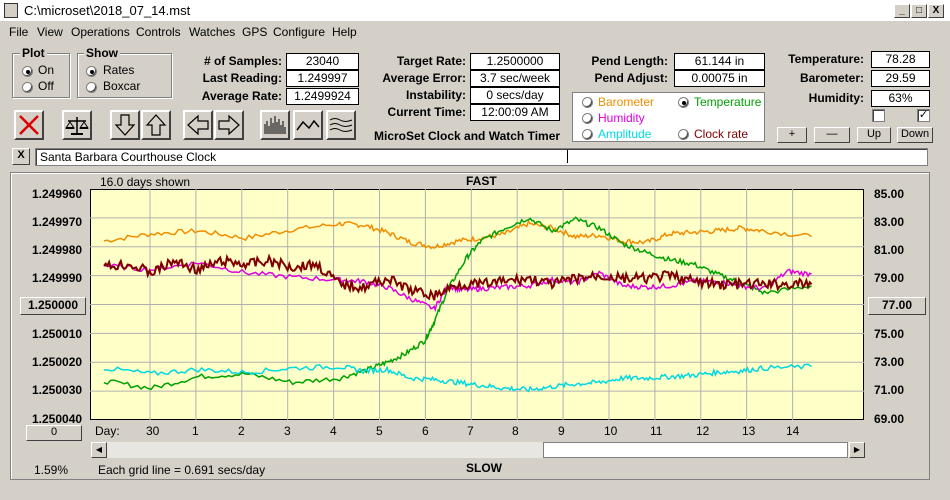 This screenshot has height=500, width=950. I want to click on samples-field: 23040, so click(322, 61).